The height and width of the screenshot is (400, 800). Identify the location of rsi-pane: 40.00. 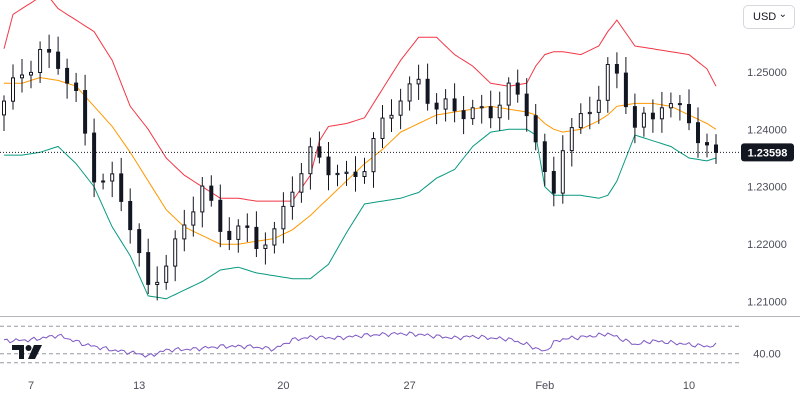
(390, 344).